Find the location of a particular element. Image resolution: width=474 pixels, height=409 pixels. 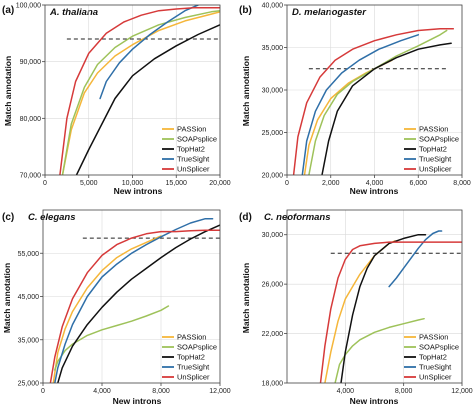

panel-c-series-unsplicer-line is located at coordinates (134, 306).